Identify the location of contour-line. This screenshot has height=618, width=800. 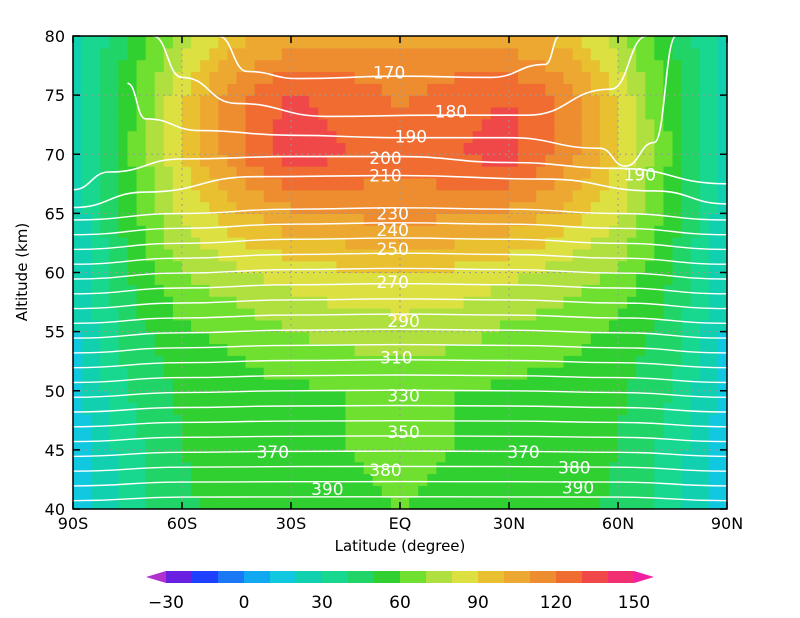
(400, 364).